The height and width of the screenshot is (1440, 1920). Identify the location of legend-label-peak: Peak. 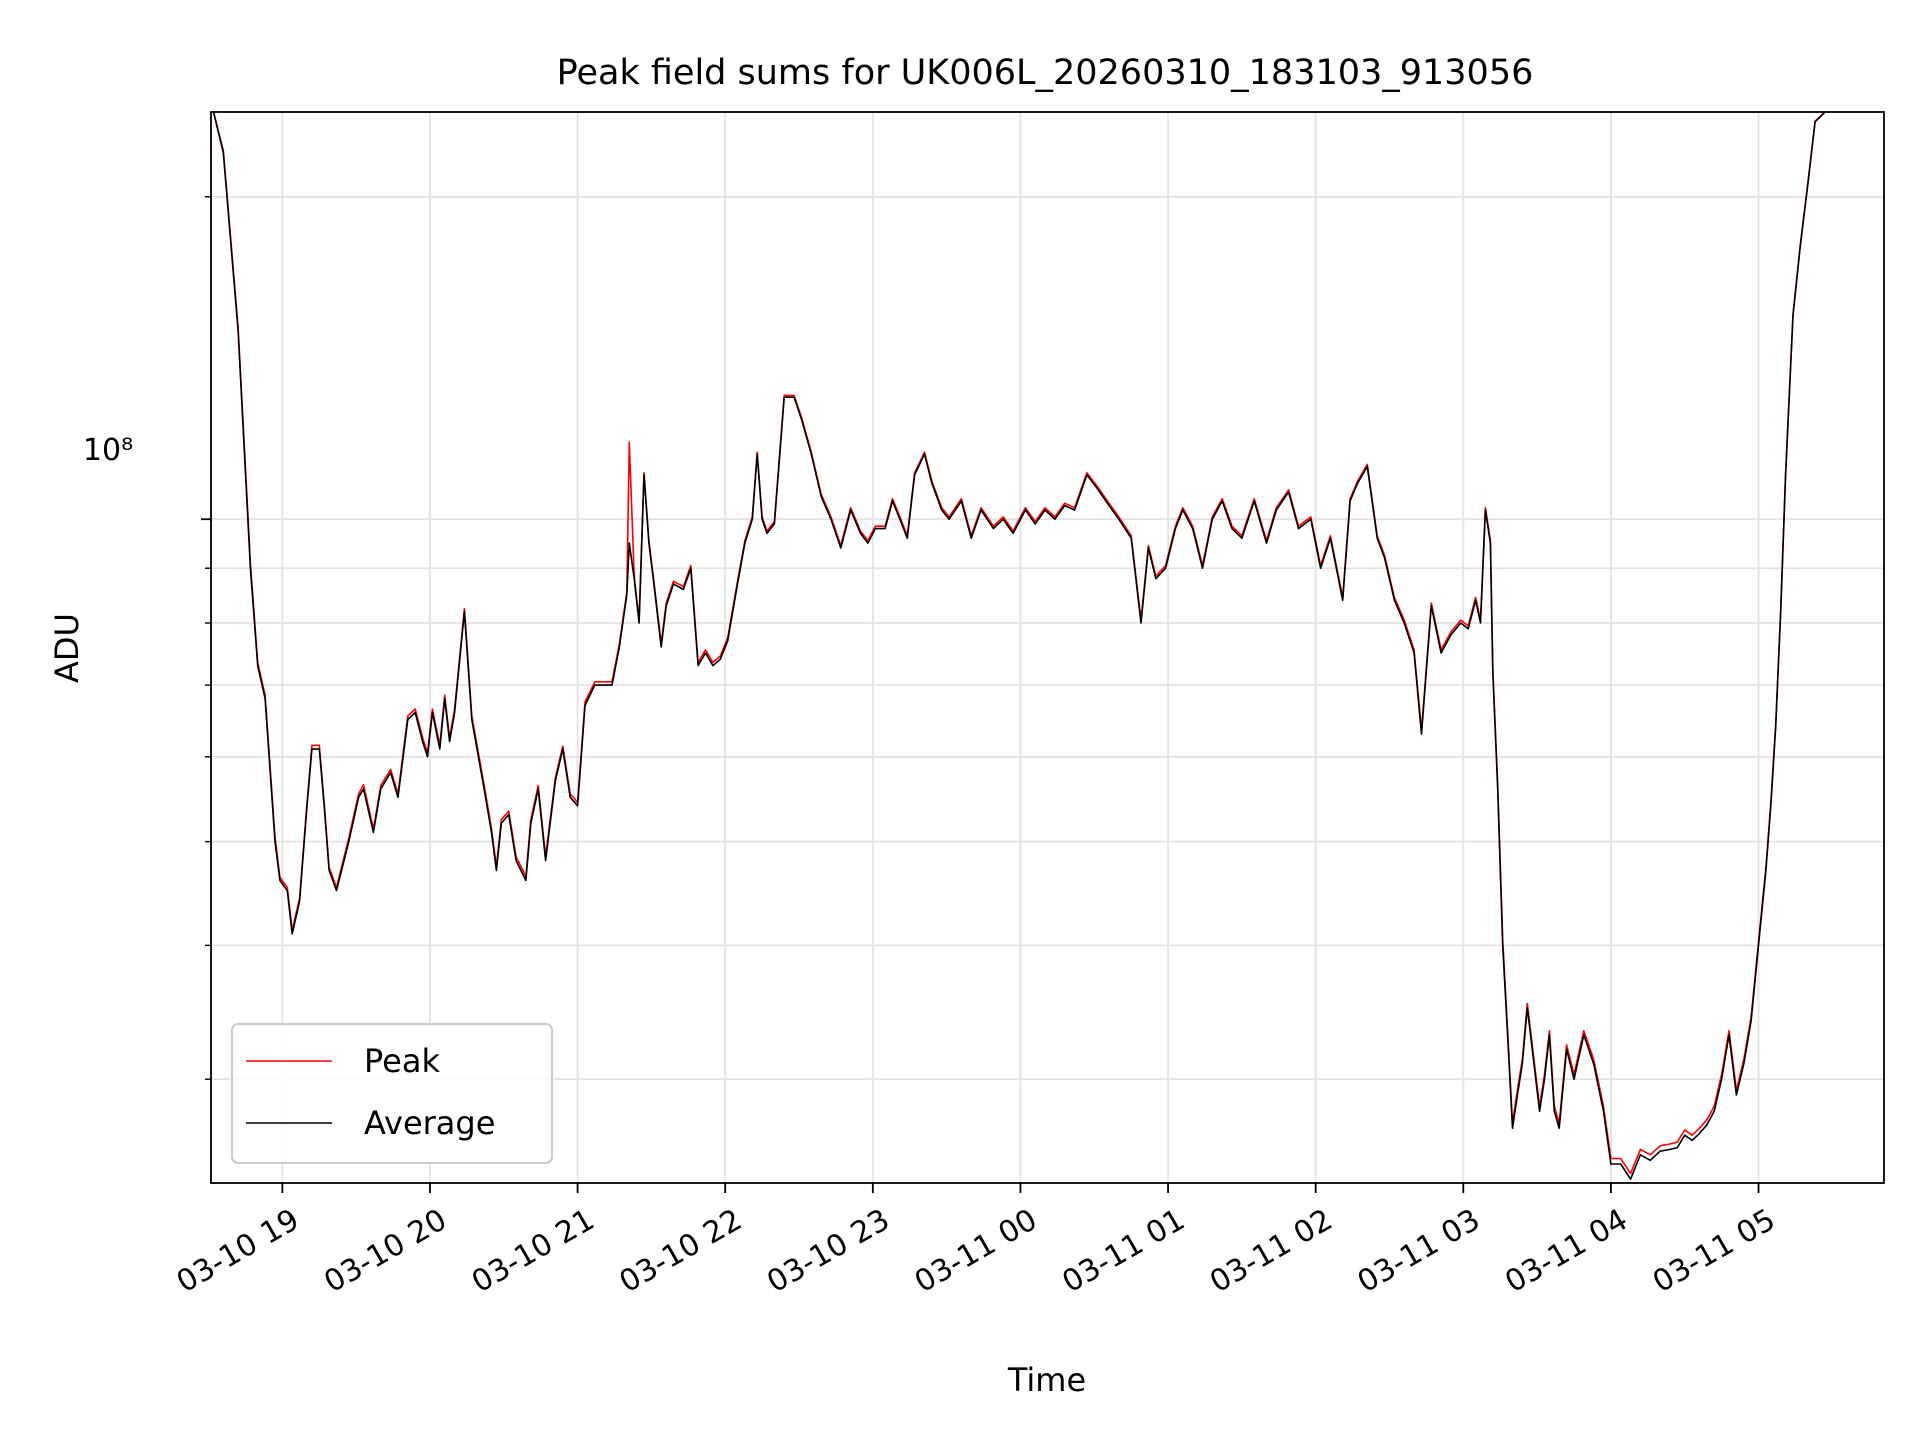
(402, 1061).